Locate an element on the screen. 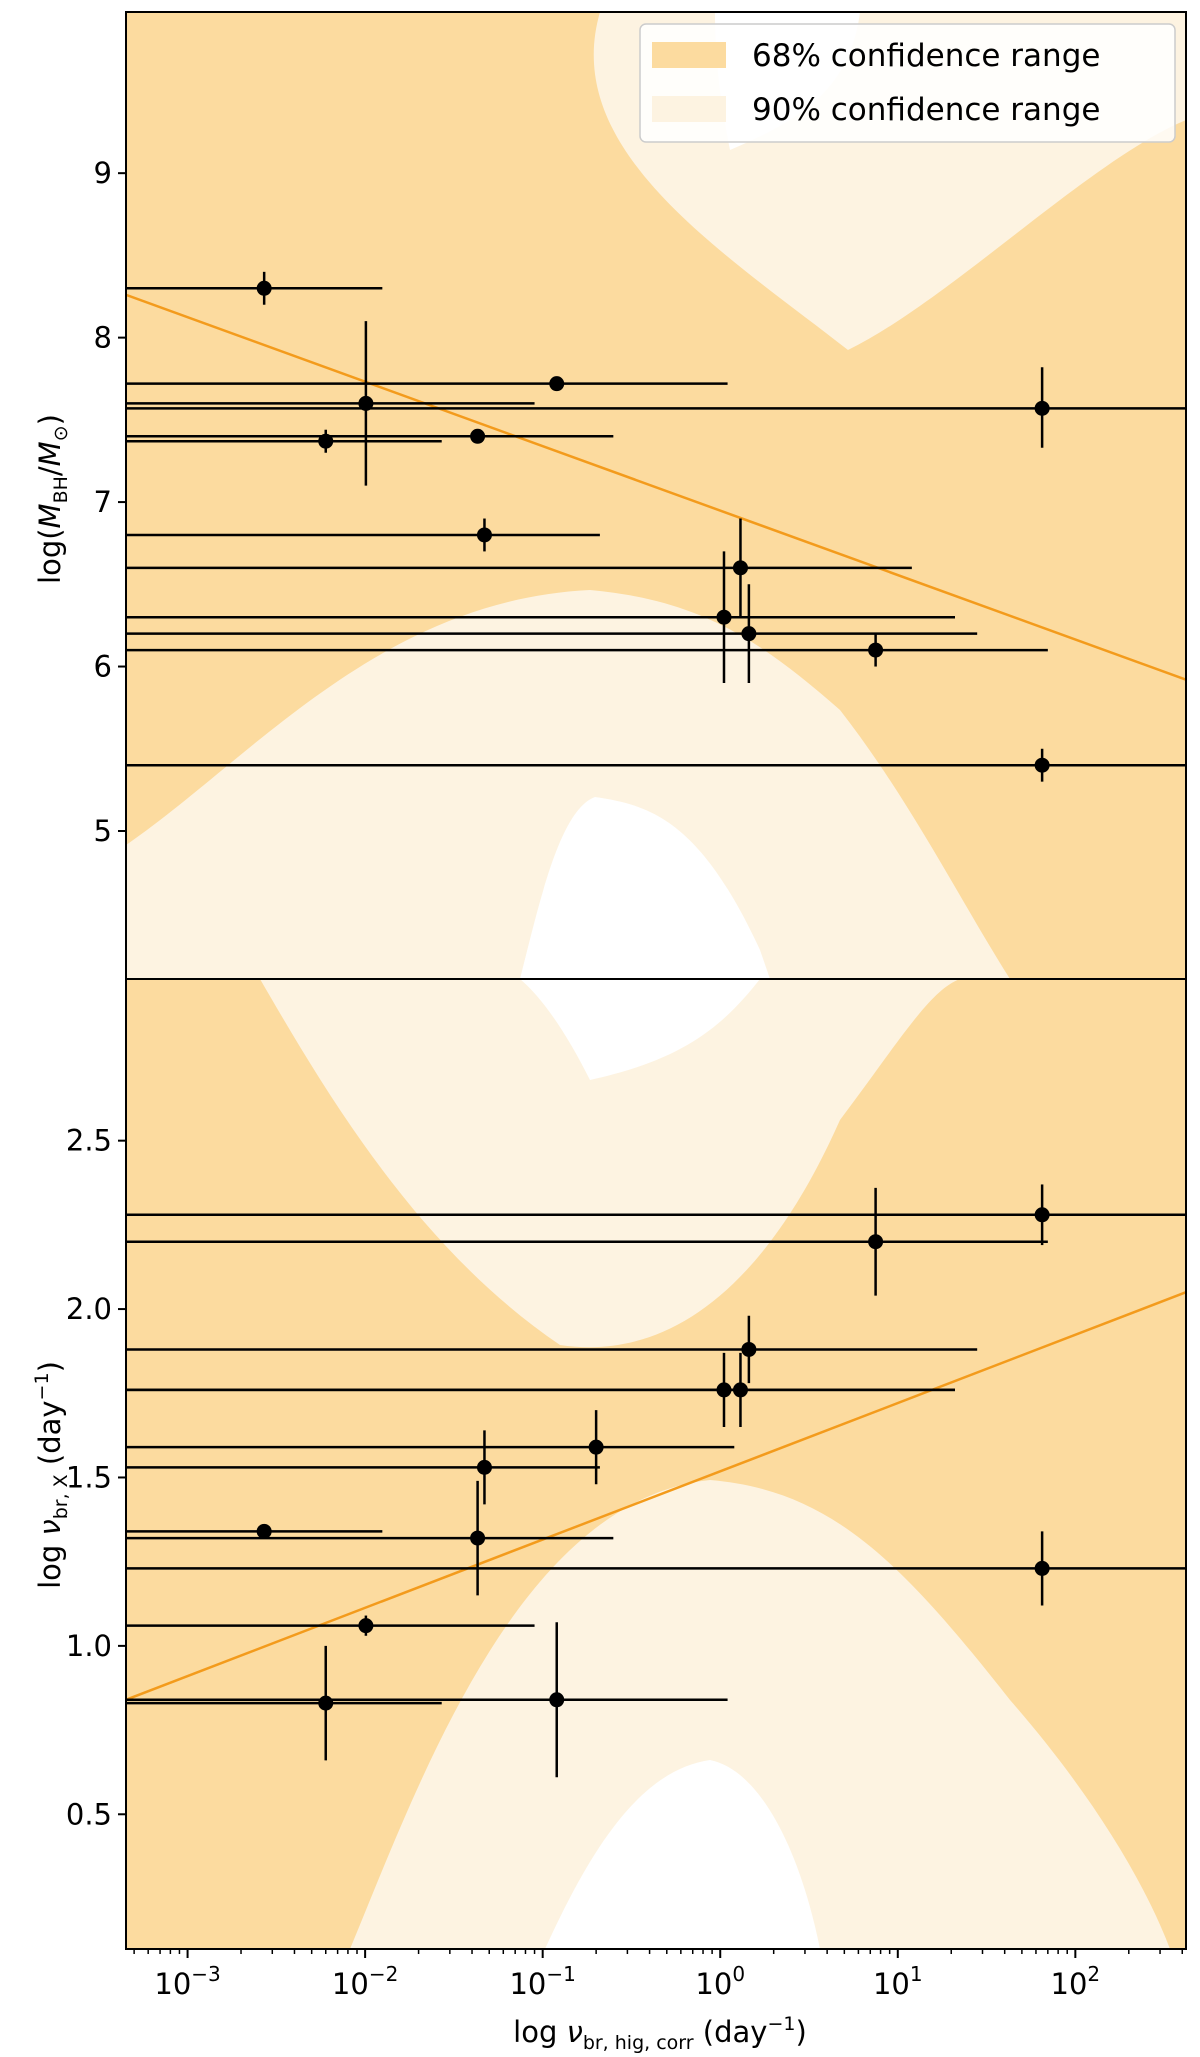  top-ytick-label-3: 8 is located at coordinates (103, 338).